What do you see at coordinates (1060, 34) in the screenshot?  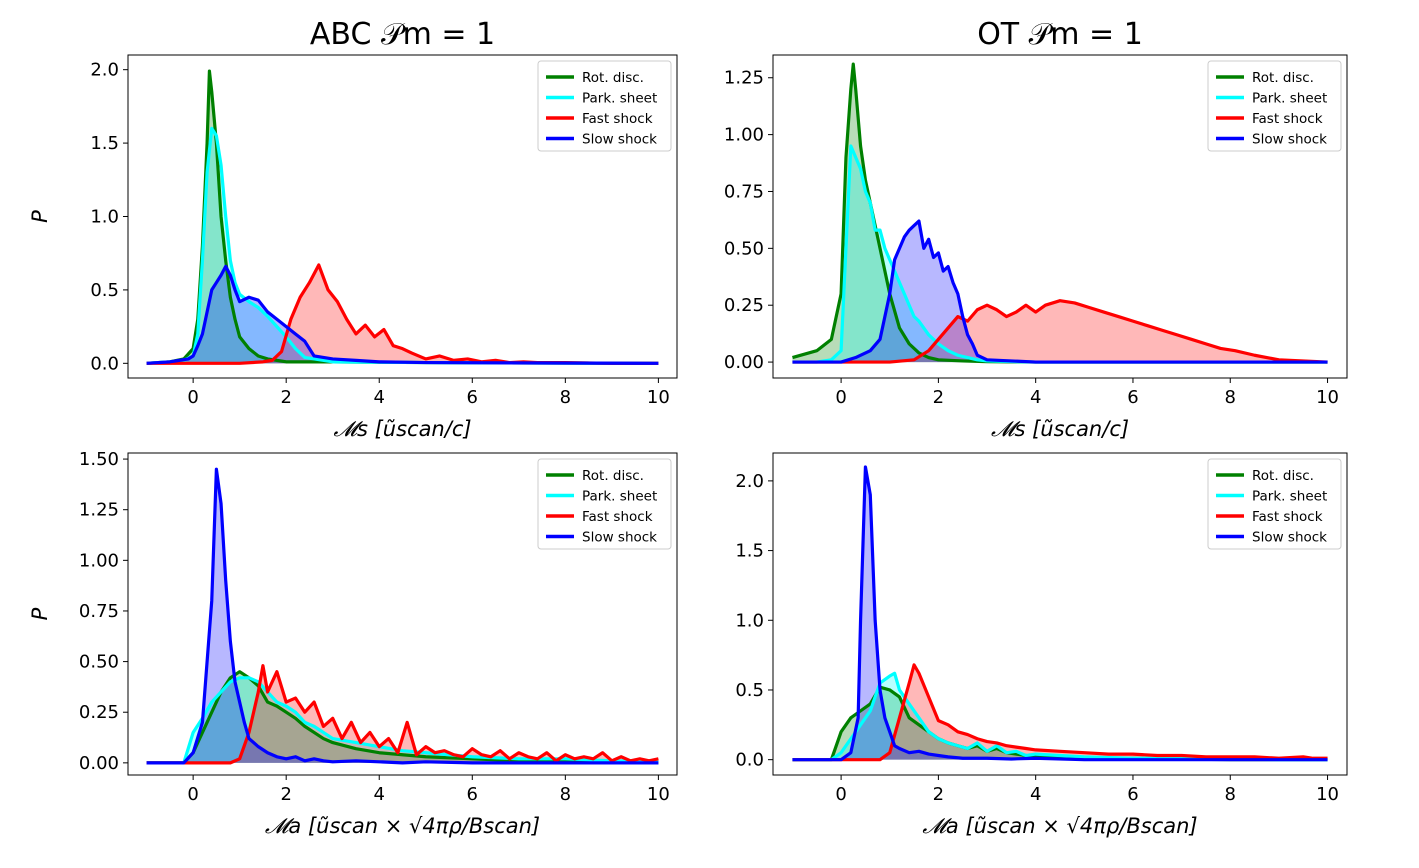 I see `panel-title: OT 𝒫m = 1` at bounding box center [1060, 34].